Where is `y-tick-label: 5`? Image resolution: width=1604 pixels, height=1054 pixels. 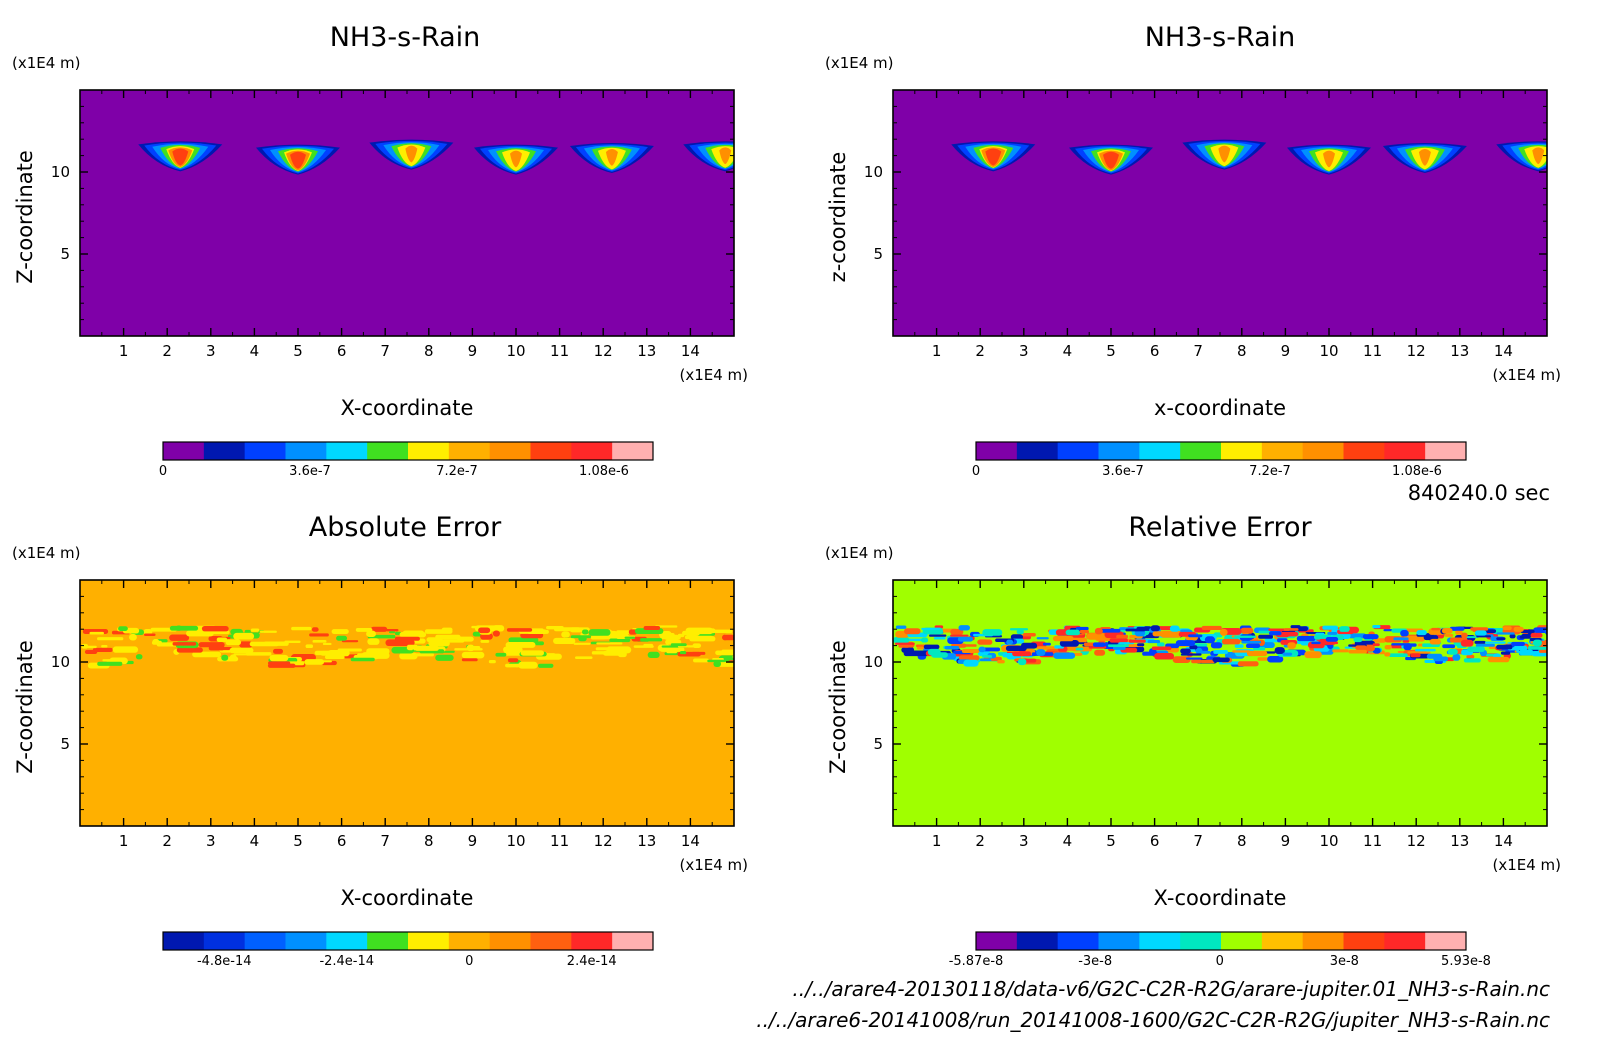 y-tick-label: 5 is located at coordinates (878, 744).